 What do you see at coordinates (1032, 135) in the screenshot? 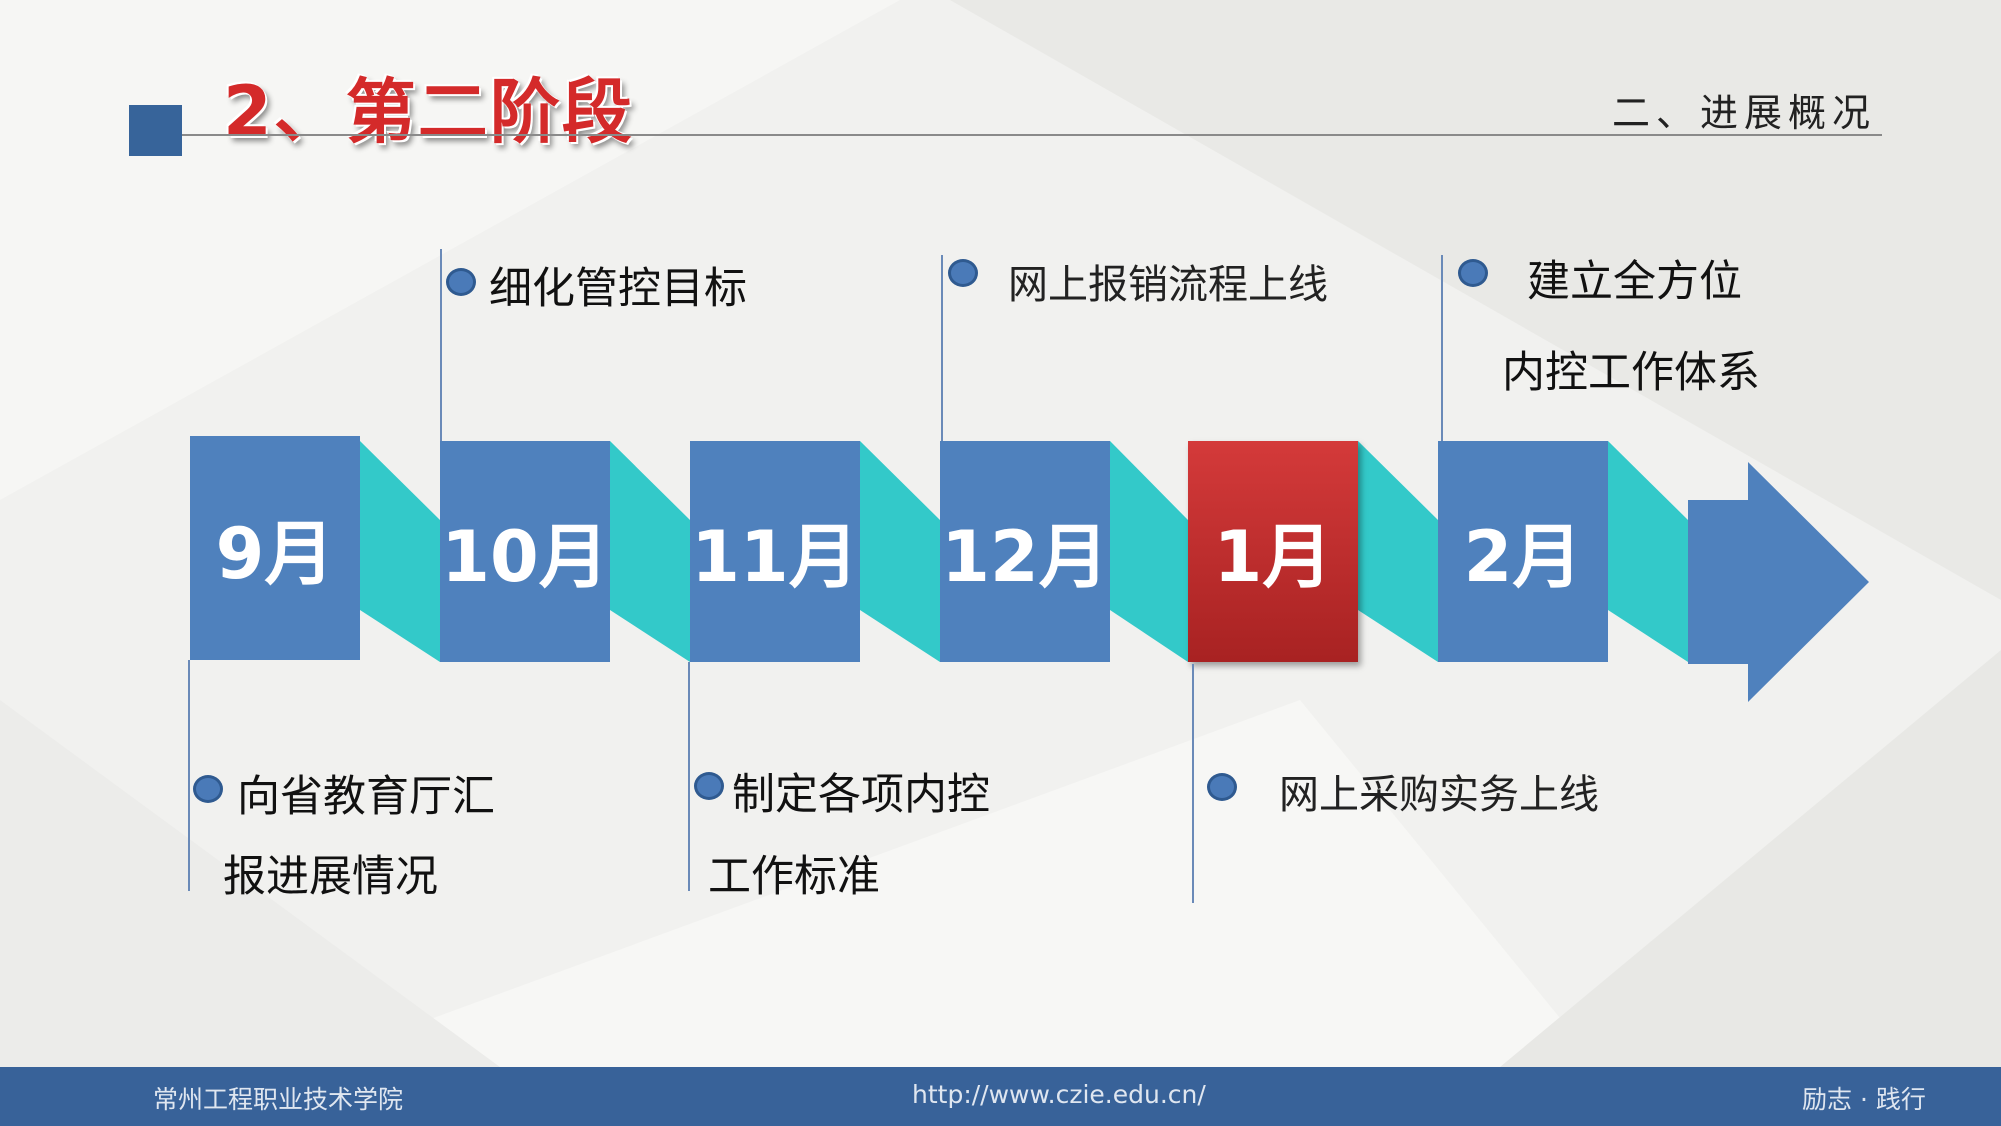
I see `header-divider` at bounding box center [1032, 135].